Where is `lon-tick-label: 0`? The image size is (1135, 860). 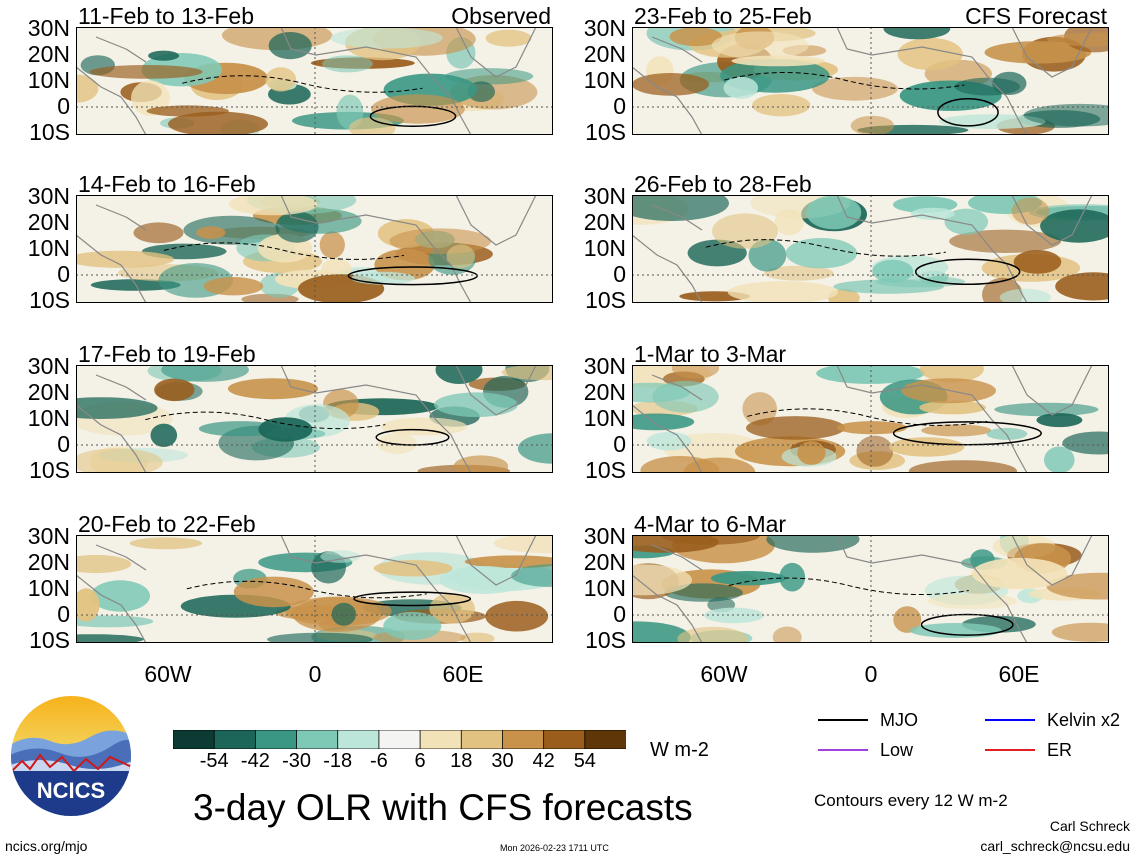 lon-tick-label: 0 is located at coordinates (315, 674).